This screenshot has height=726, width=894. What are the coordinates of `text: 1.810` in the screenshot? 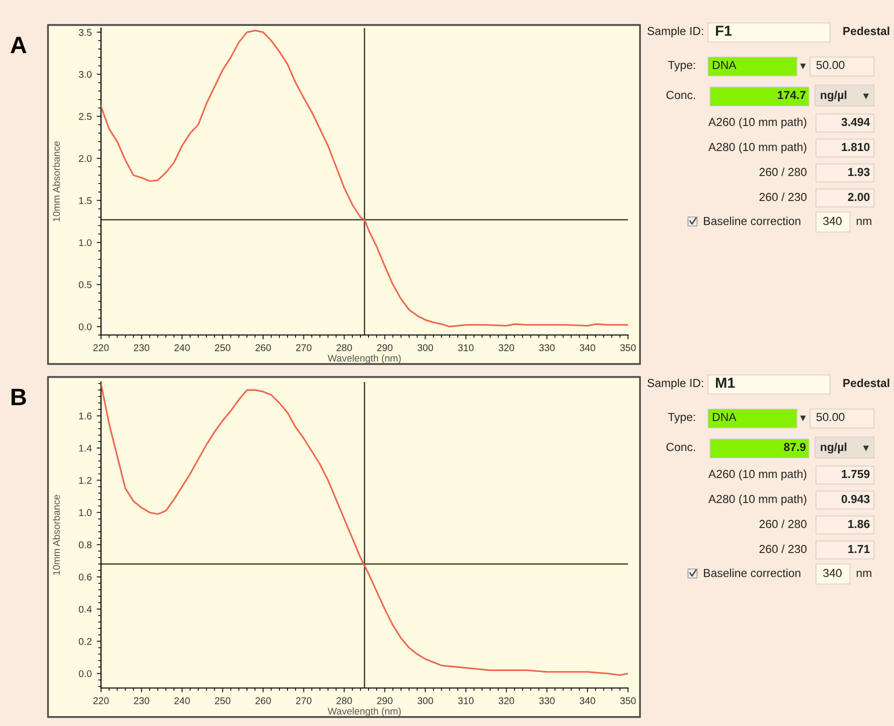 It's located at (856, 147).